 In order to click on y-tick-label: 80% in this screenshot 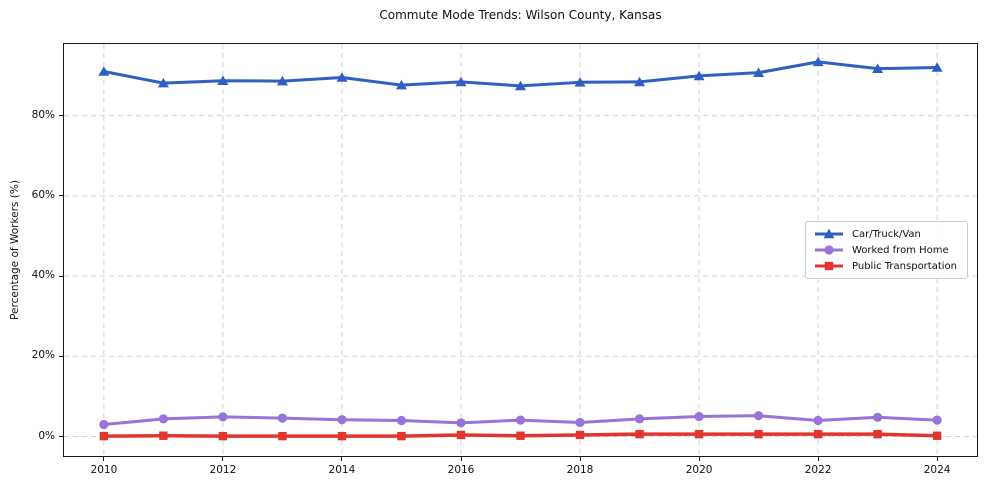, I will do `click(43, 114)`.